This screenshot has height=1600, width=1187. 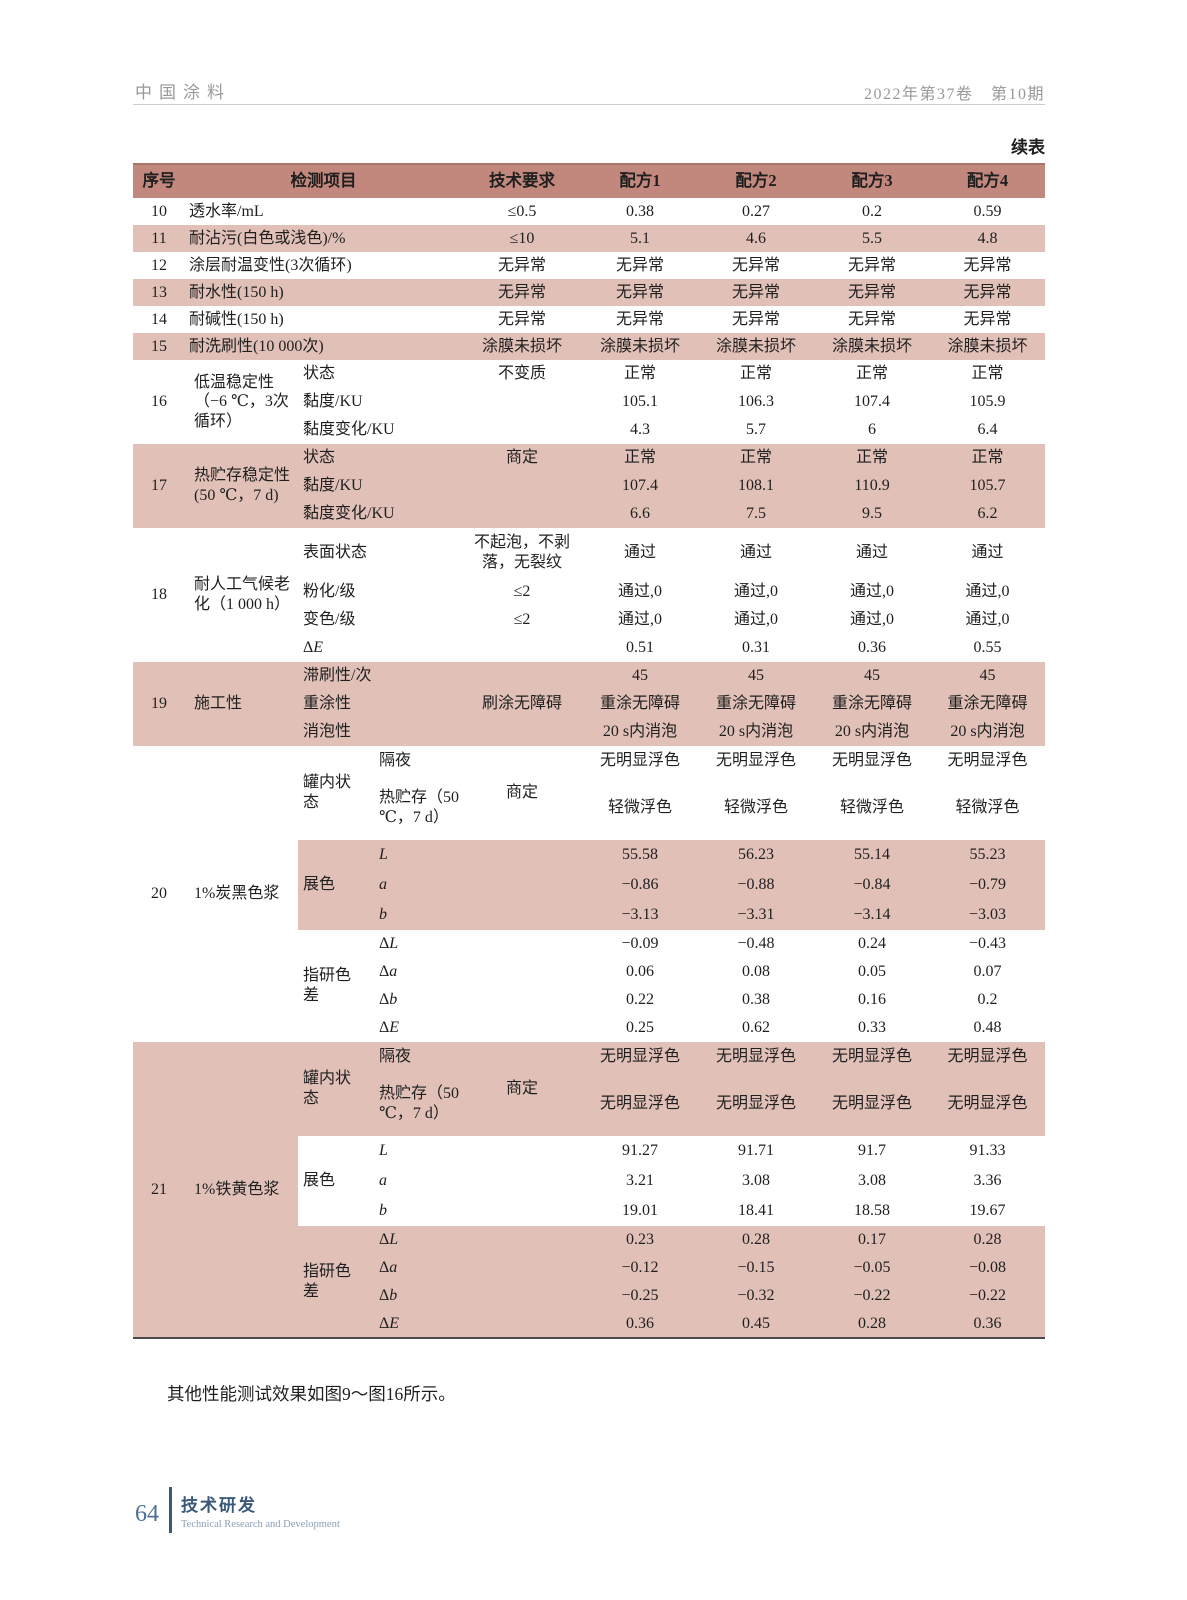 What do you see at coordinates (987, 553) in the screenshot?
I see `value-cell: 通过` at bounding box center [987, 553].